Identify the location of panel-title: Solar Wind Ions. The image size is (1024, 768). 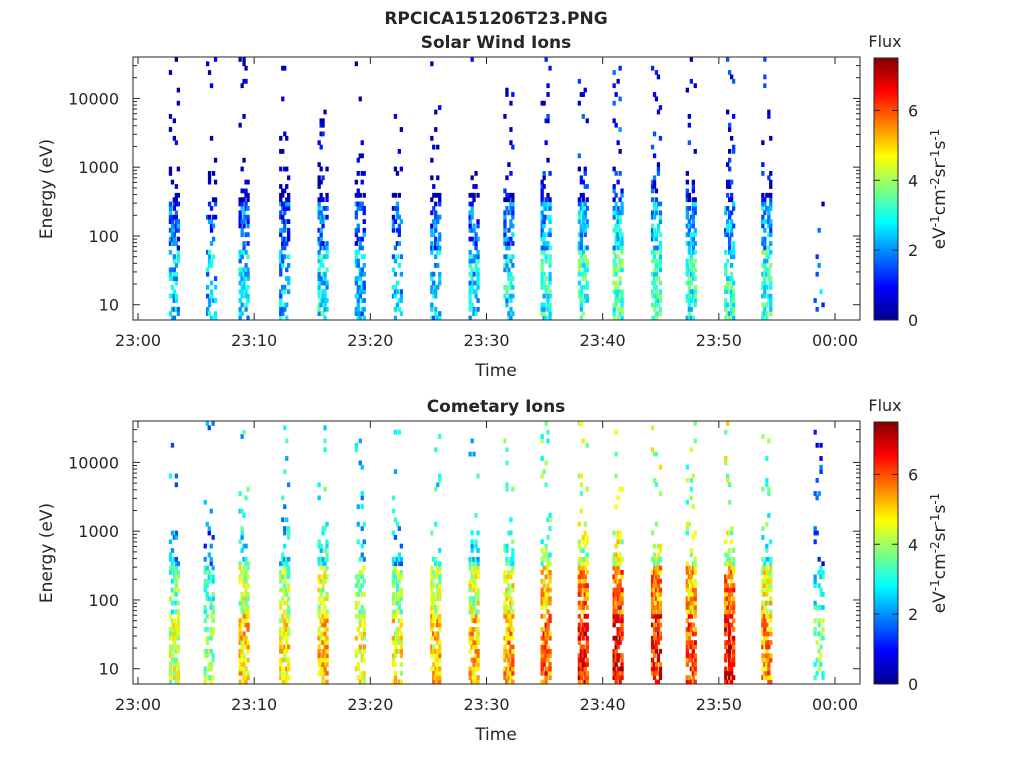
(496, 43).